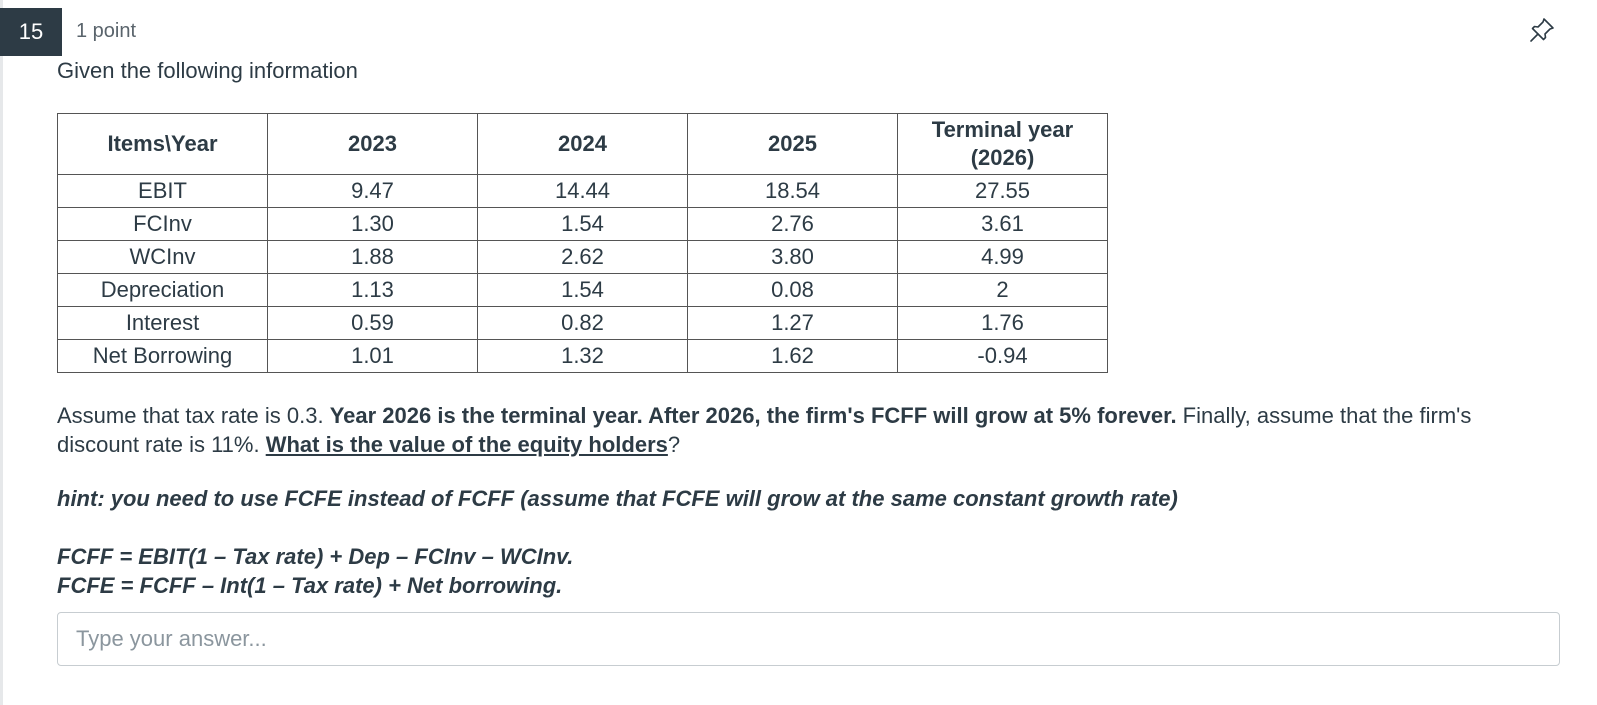 The image size is (1597, 705). I want to click on table-cell: -0.94, so click(1002, 356).